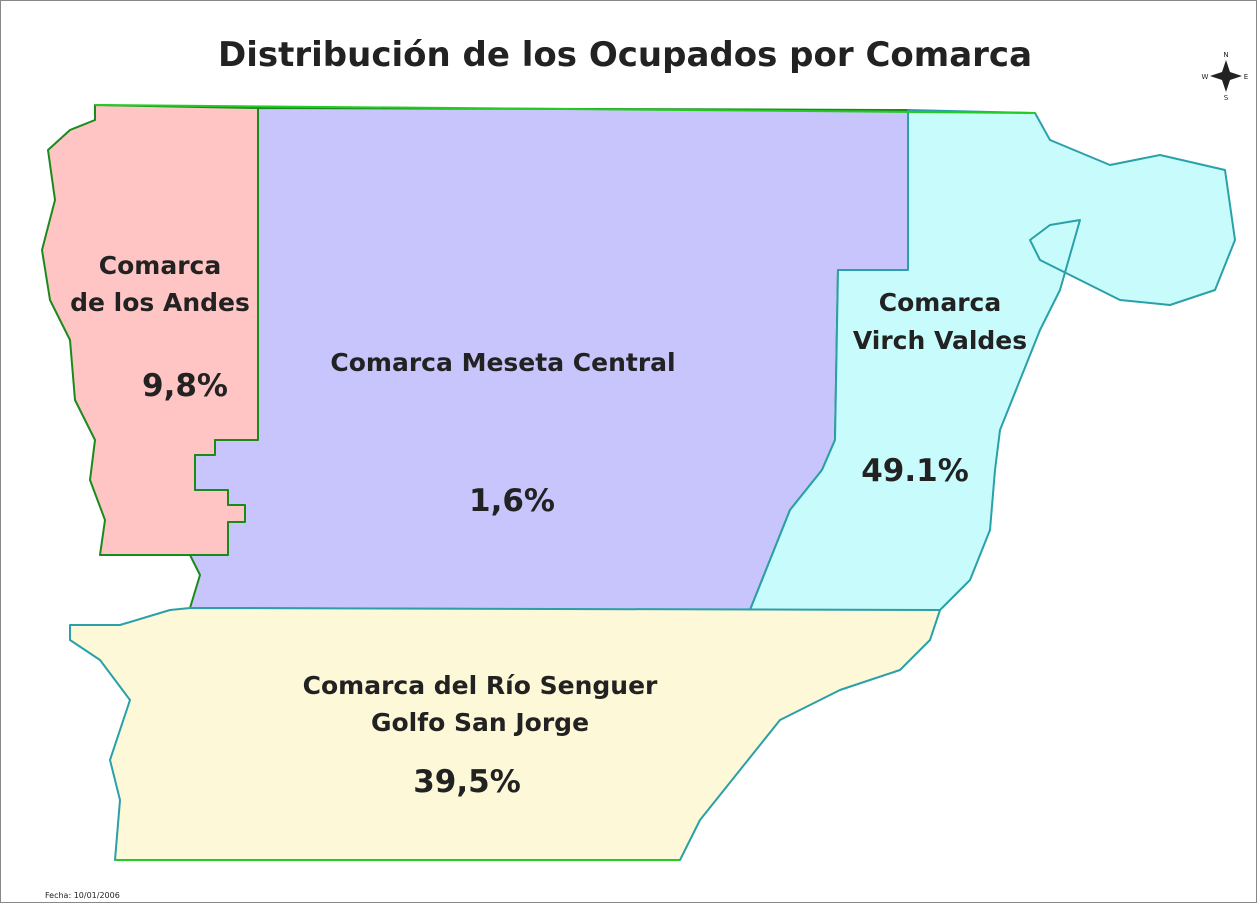  What do you see at coordinates (1205, 77) in the screenshot?
I see `compass-w: W` at bounding box center [1205, 77].